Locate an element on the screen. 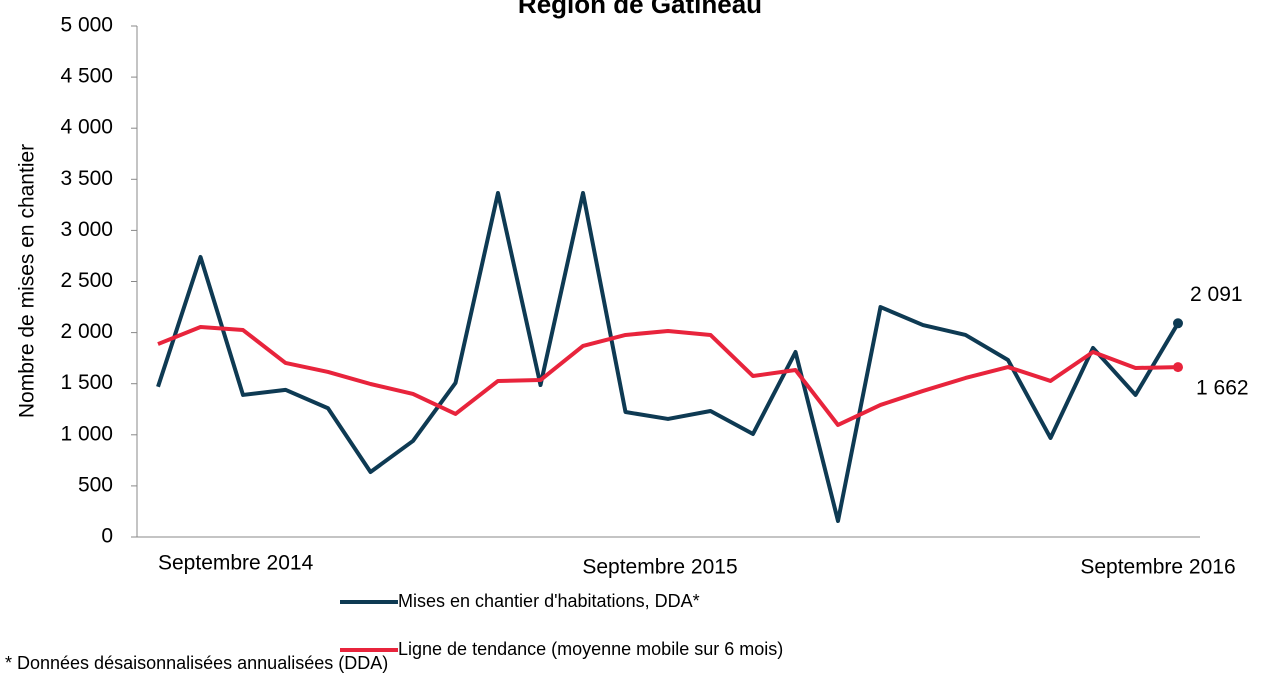 The image size is (1265, 675). y-tick-label: 2 500 is located at coordinates (86, 280).